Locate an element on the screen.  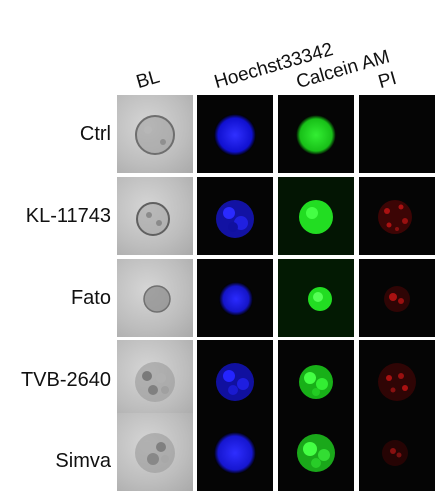
image-fato-bl is located at coordinates (155, 298).